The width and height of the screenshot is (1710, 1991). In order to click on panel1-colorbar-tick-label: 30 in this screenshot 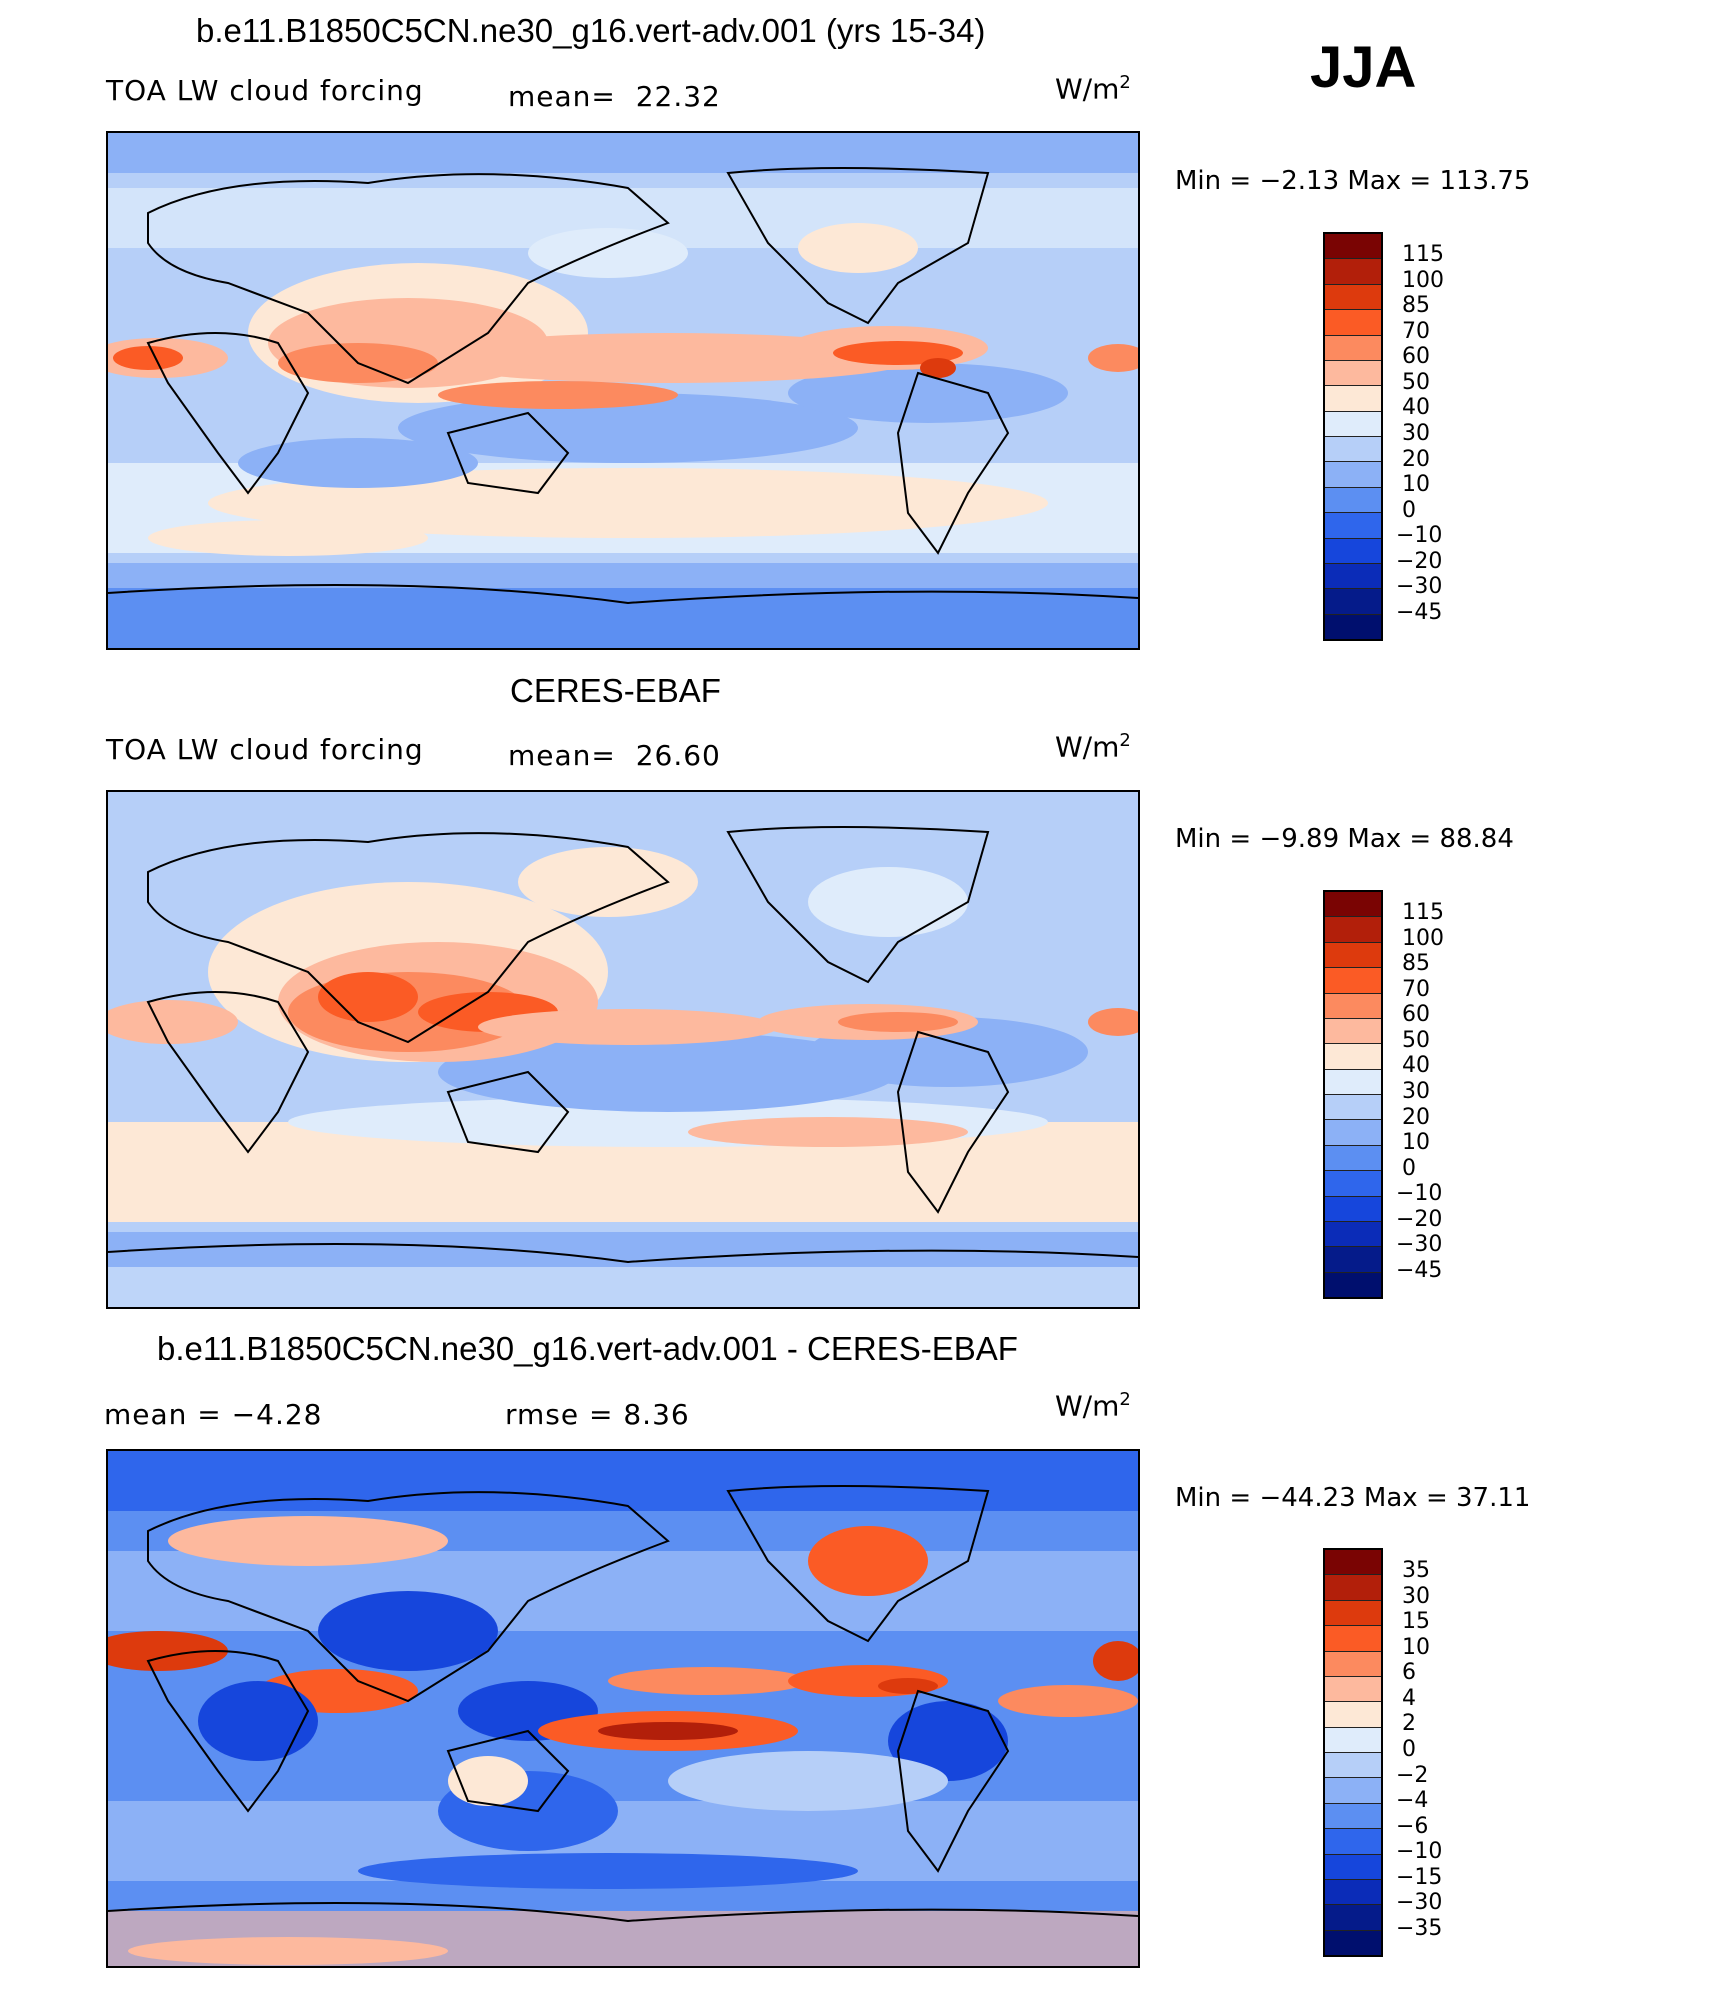, I will do `click(1416, 433)`.